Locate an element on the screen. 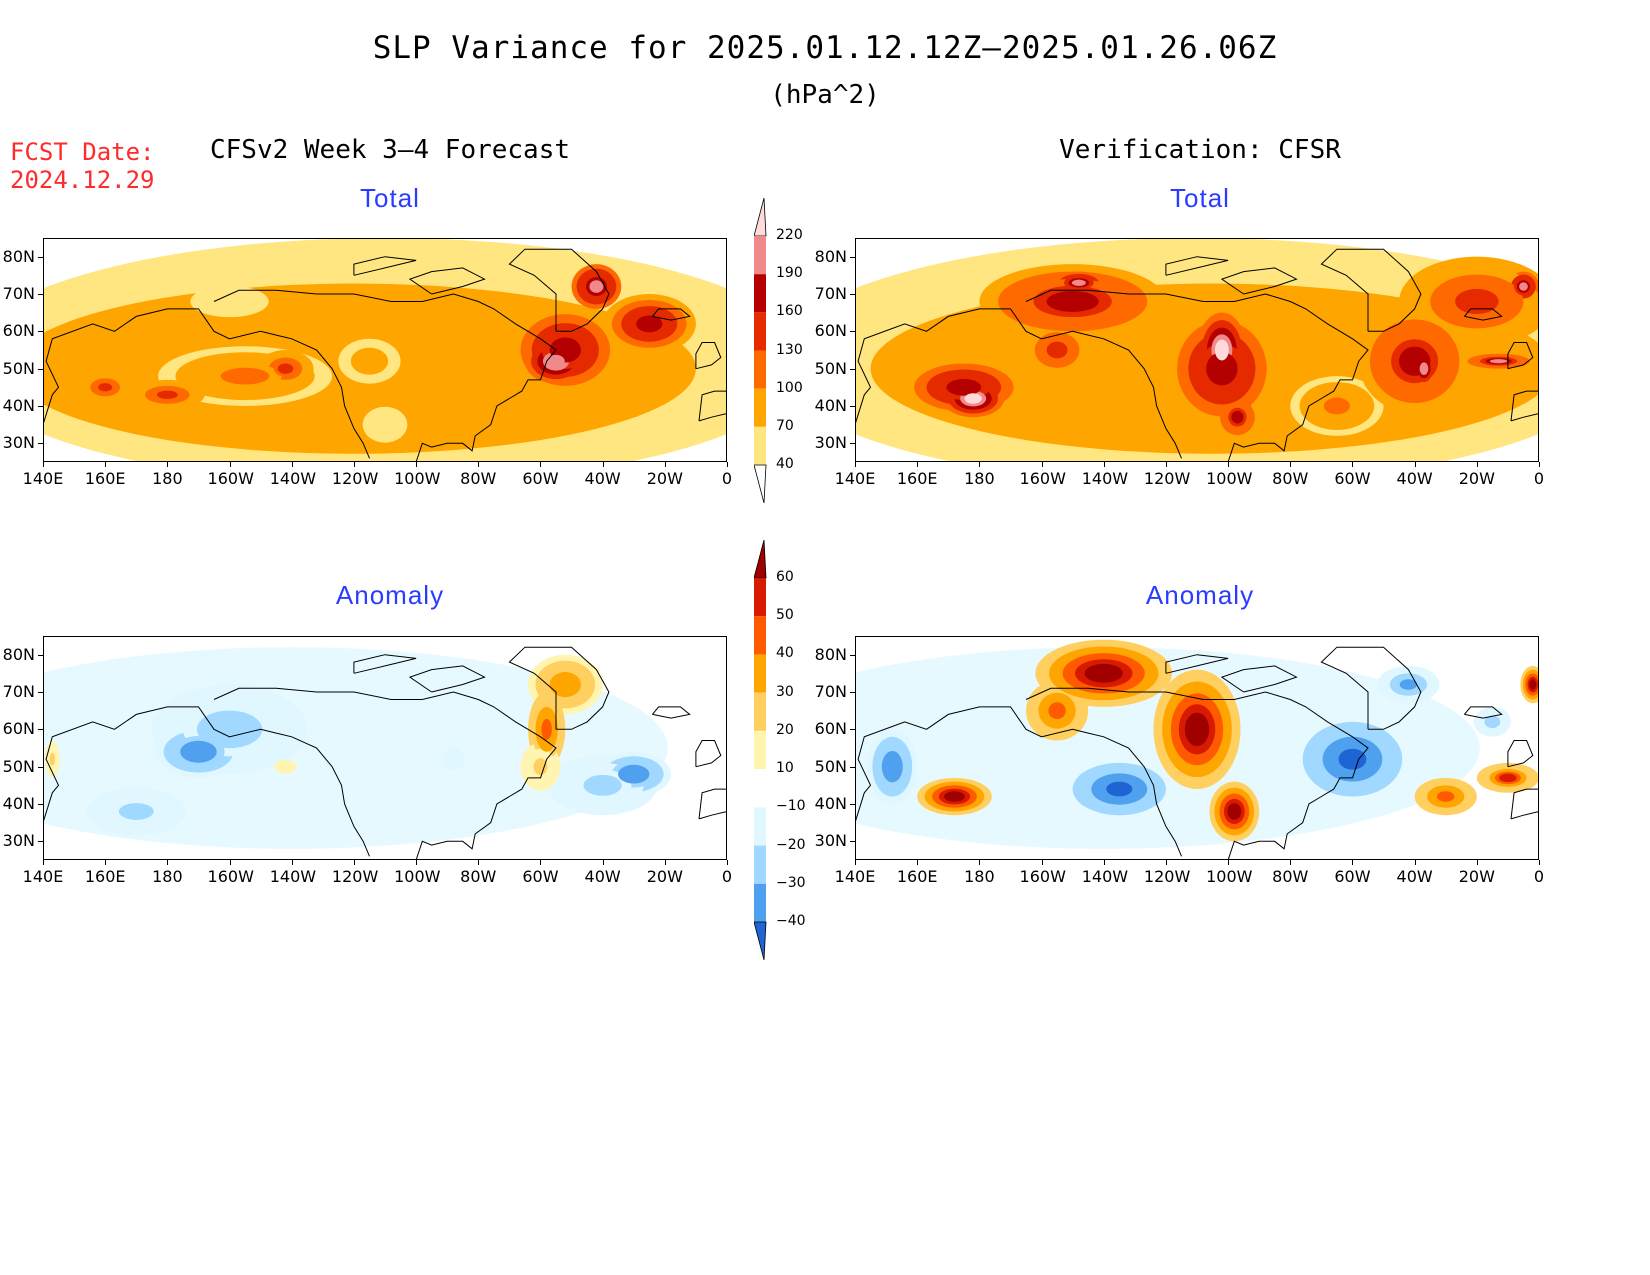 This screenshot has height=1275, width=1650. lat-tick-label: 60N is located at coordinates (18, 729).